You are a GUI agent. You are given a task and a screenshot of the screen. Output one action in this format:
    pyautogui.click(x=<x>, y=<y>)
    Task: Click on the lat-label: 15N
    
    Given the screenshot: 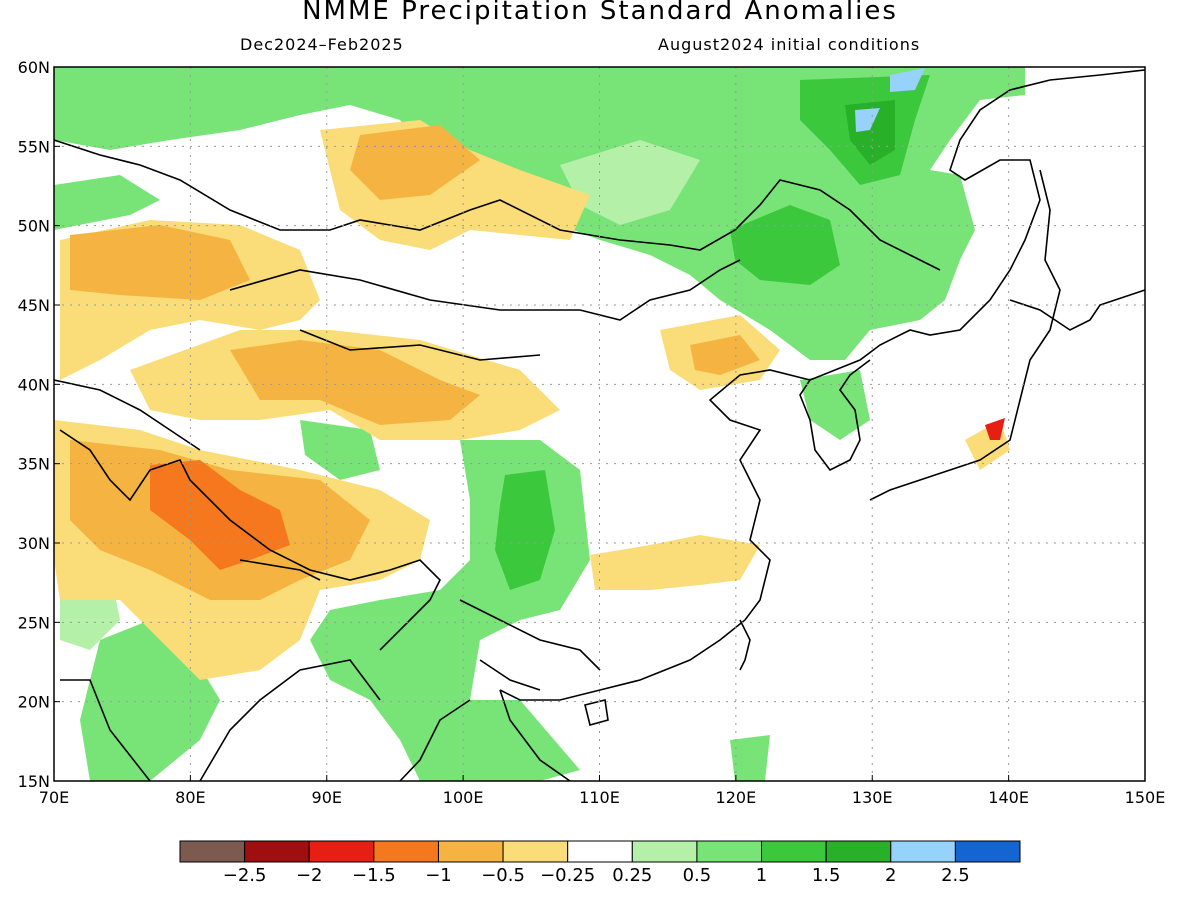 What is the action you would take?
    pyautogui.click(x=34, y=781)
    